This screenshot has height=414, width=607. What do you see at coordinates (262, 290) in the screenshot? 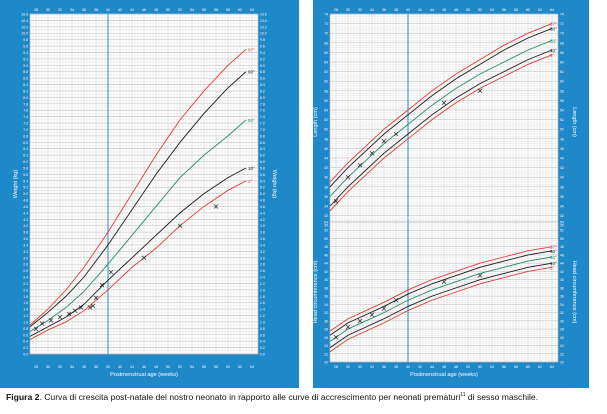
I see `weight-y-tick-label-right: 2.0` at bounding box center [262, 290].